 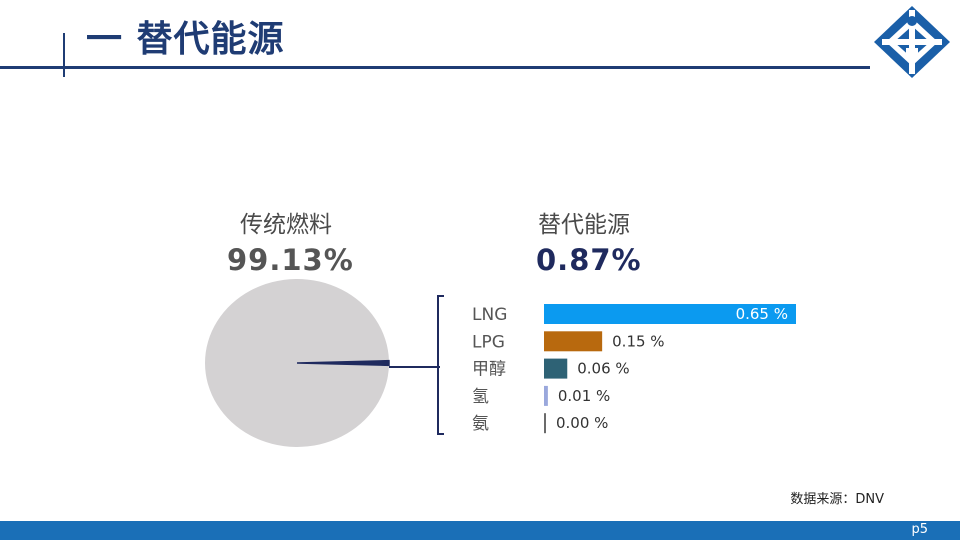 What do you see at coordinates (343, 363) in the screenshot?
I see `pie-slice-alternative-energy` at bounding box center [343, 363].